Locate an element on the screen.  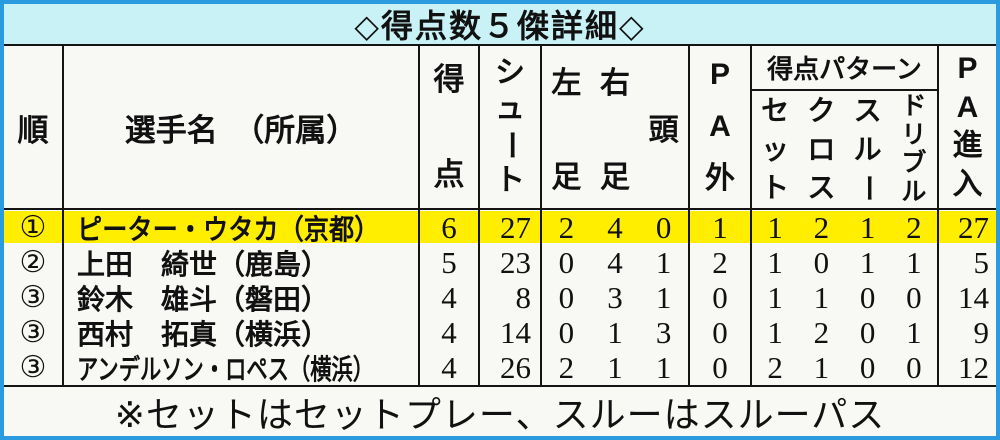
left-right-head-cell: 2 4 0 is located at coordinates (615, 227).